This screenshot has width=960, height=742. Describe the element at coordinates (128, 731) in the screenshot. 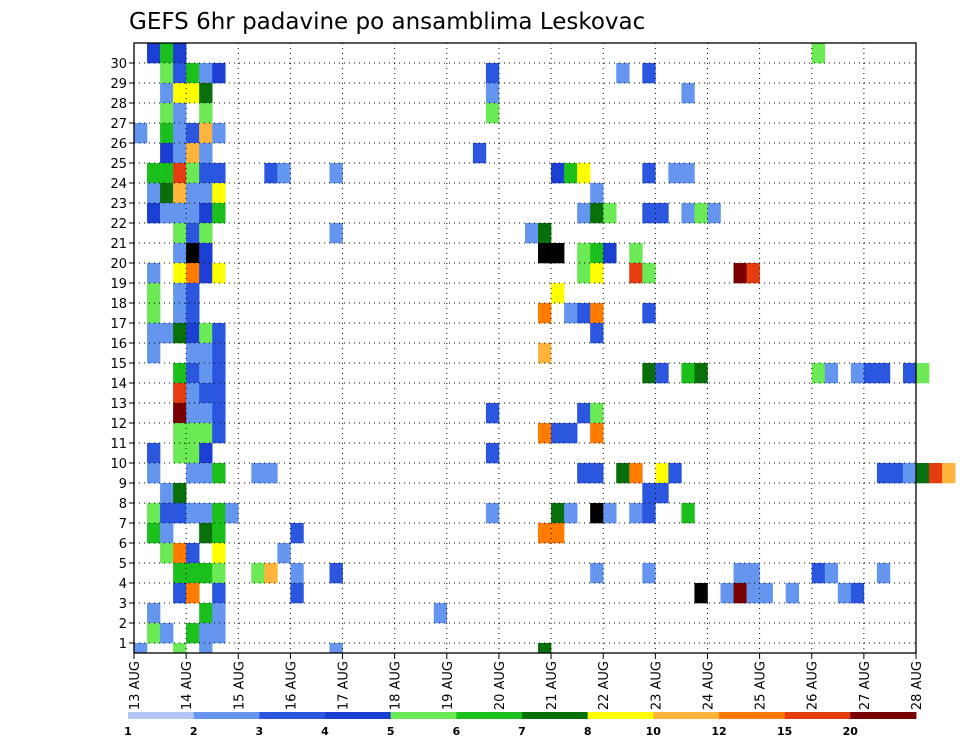

I see `legend-label: 1` at that location.